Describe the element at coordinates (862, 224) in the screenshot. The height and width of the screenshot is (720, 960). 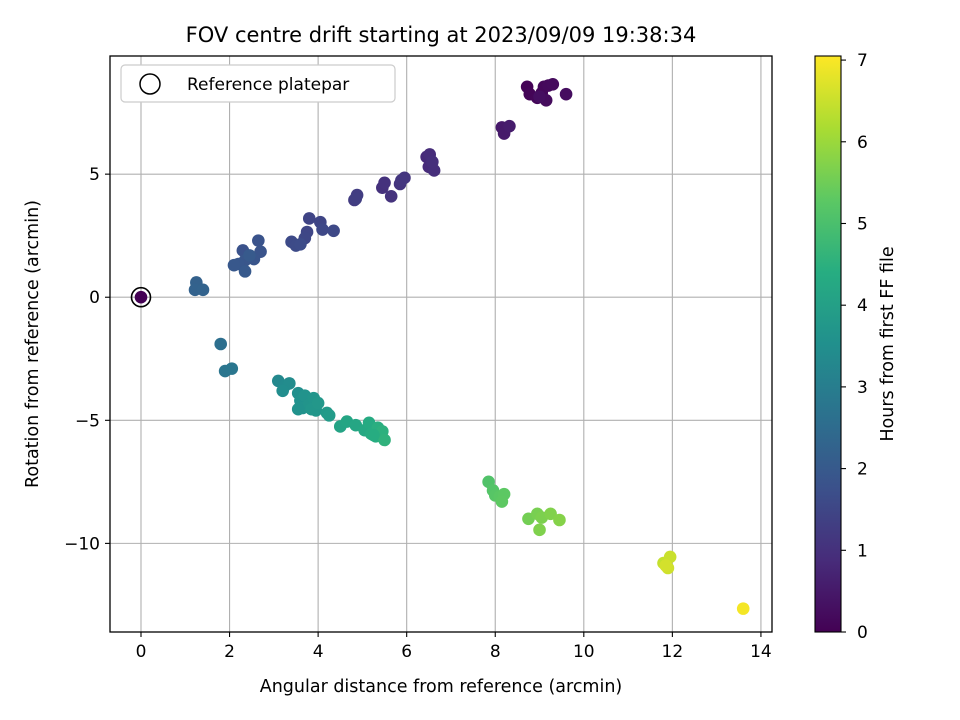
I see `colorbar-tick-label: 5` at that location.